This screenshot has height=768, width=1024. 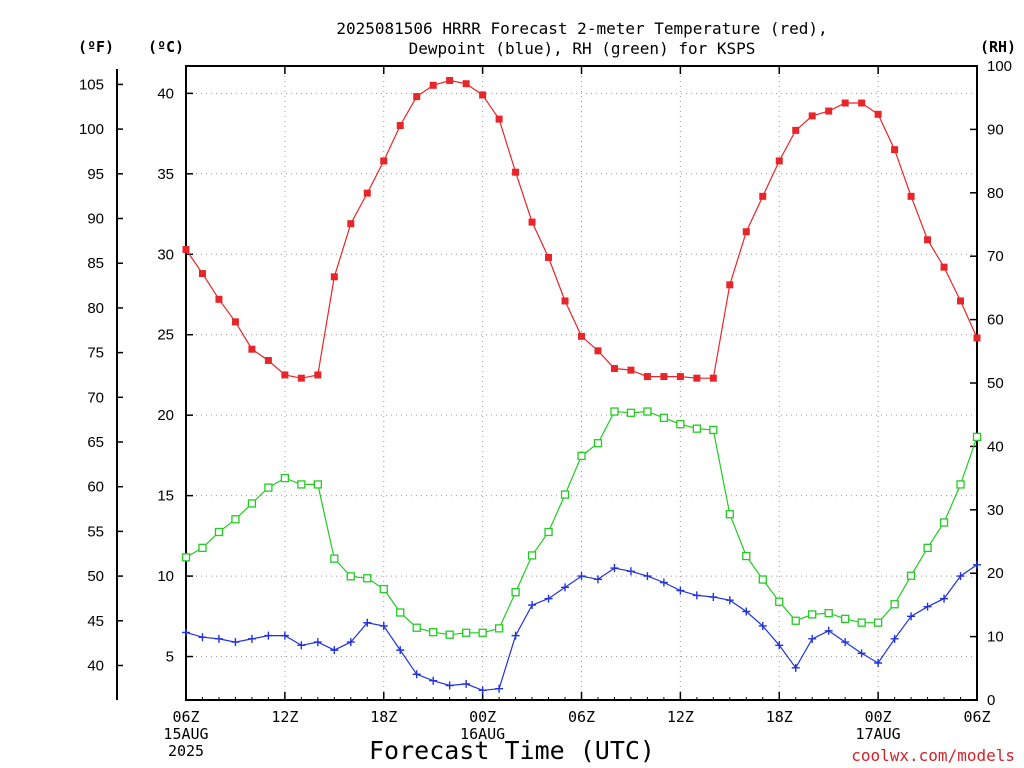 I want to click on x-tick-label: 06Z, so click(x=581, y=717).